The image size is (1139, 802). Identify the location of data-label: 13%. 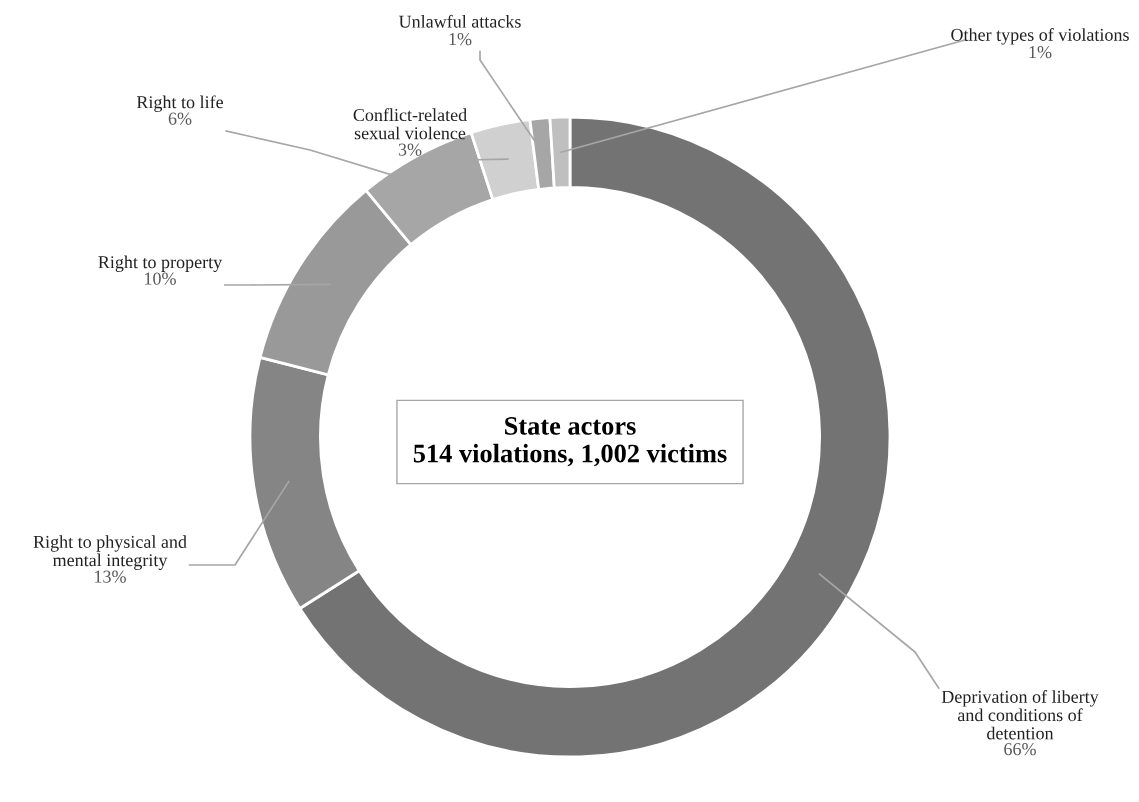
(110, 576).